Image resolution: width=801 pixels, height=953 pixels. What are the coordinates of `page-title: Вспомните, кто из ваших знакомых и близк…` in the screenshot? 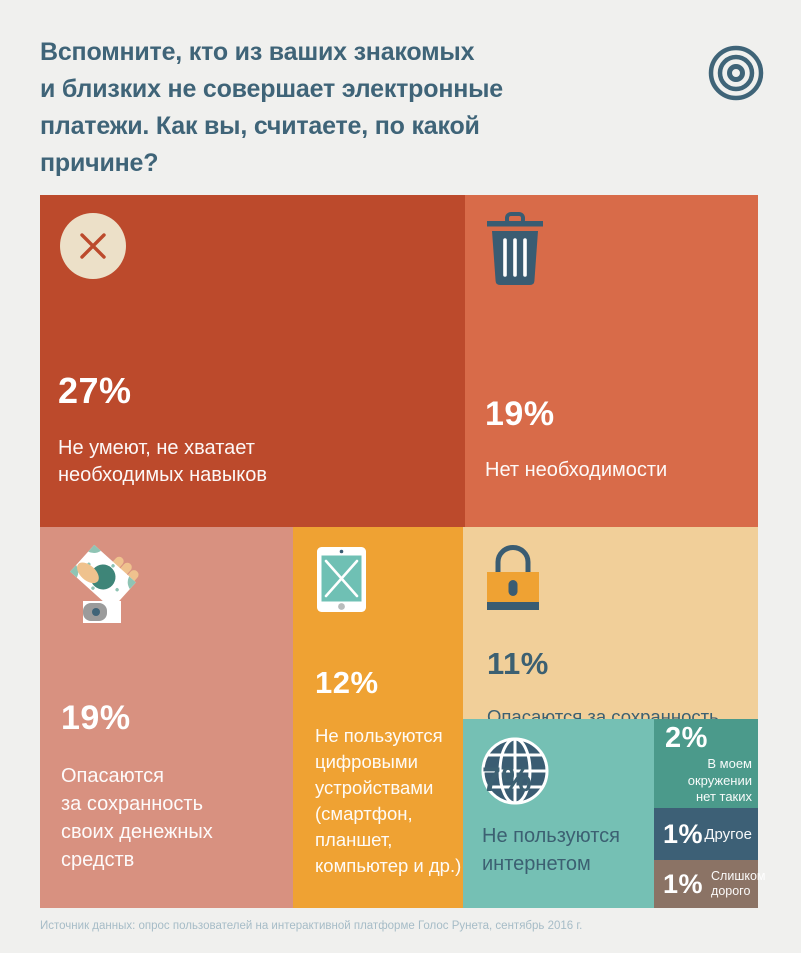 It's located at (271, 107).